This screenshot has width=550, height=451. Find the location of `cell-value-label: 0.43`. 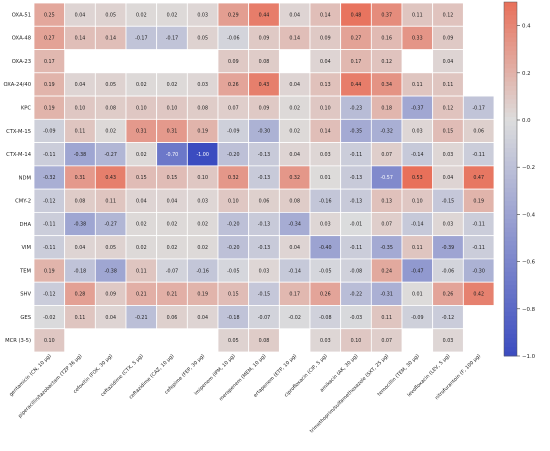

cell-value-label: 0.43 is located at coordinates (264, 85).